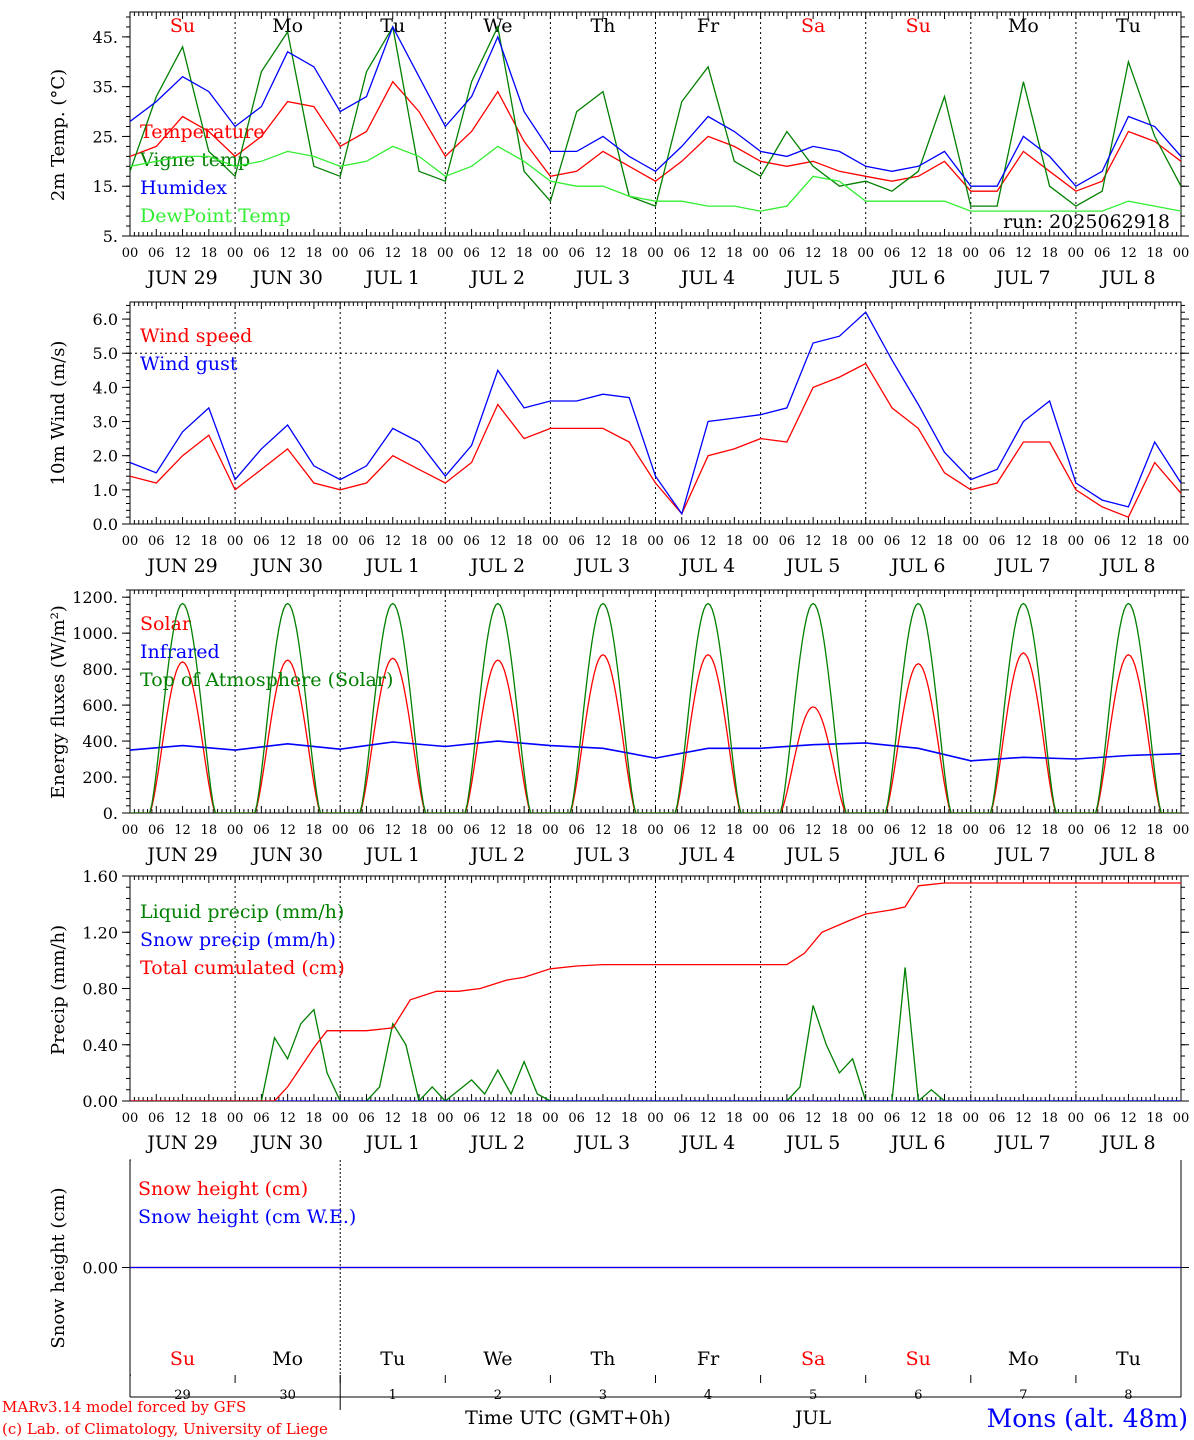 The image size is (1194, 1440). Describe the element at coordinates (813, 1359) in the screenshot. I see `day-of-week-label: Sa` at that location.